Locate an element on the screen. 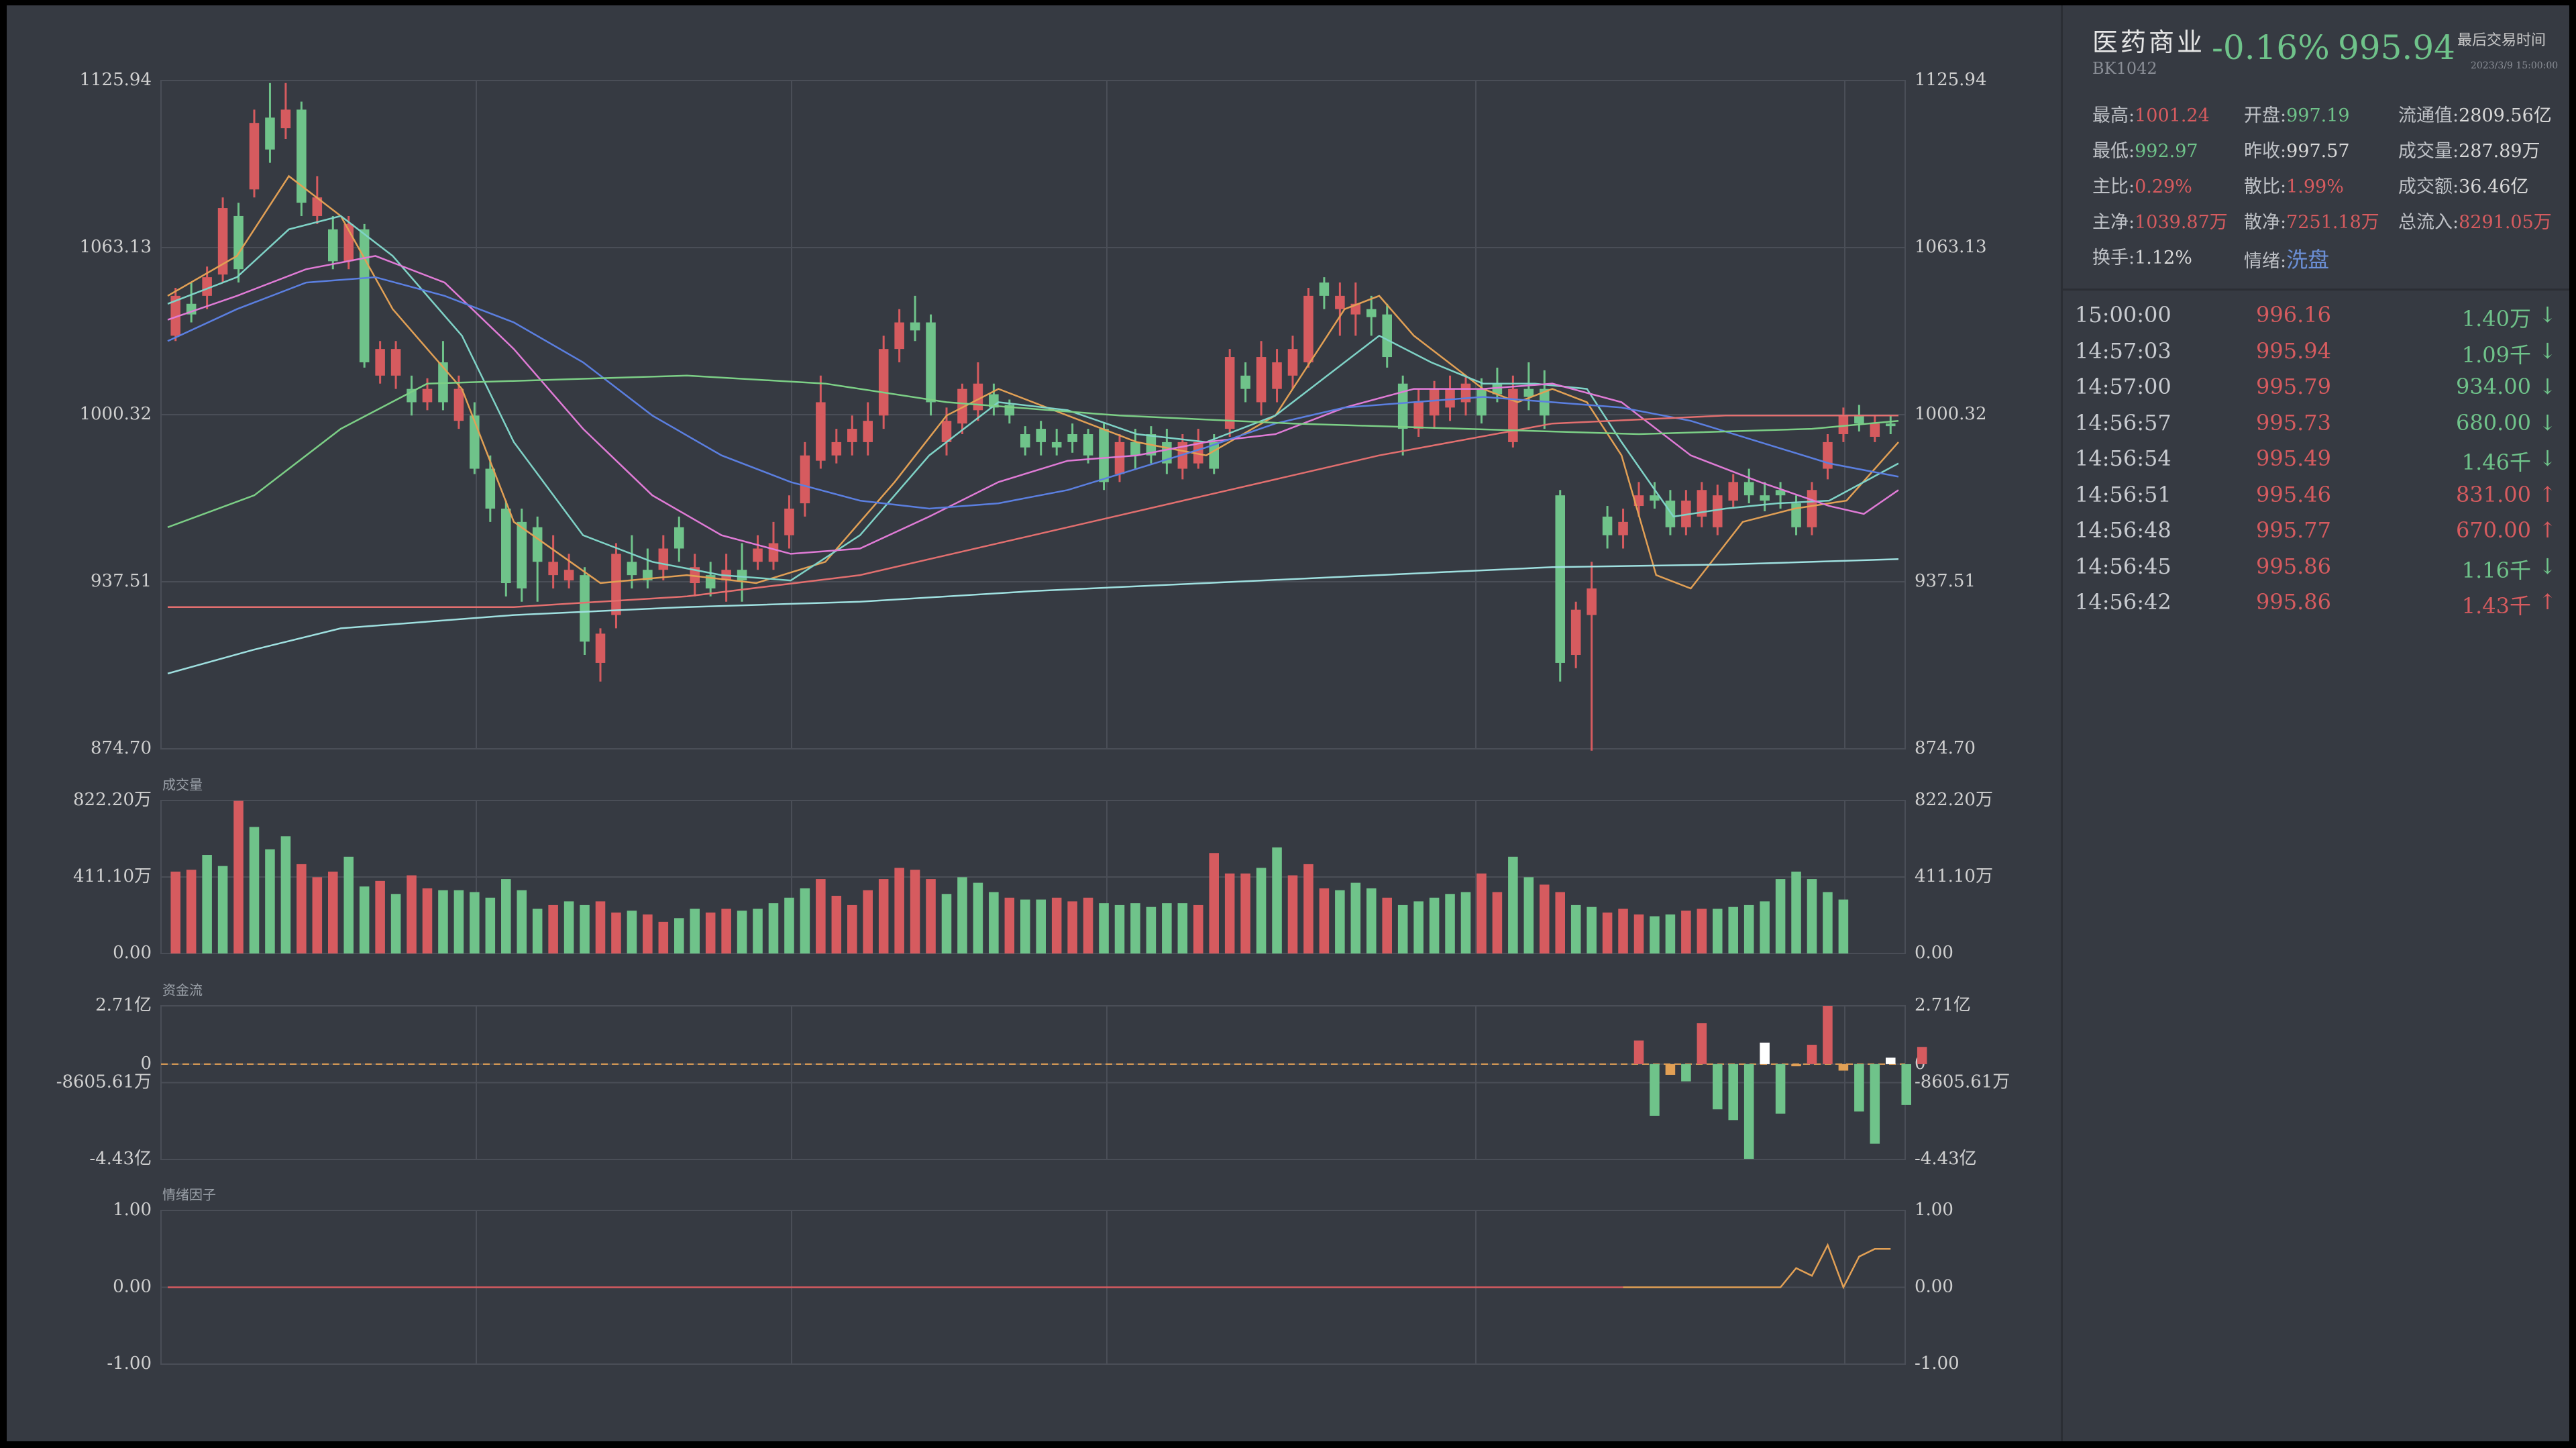 The image size is (2576, 1448). stat-label: 情绪: is located at coordinates (2265, 261).